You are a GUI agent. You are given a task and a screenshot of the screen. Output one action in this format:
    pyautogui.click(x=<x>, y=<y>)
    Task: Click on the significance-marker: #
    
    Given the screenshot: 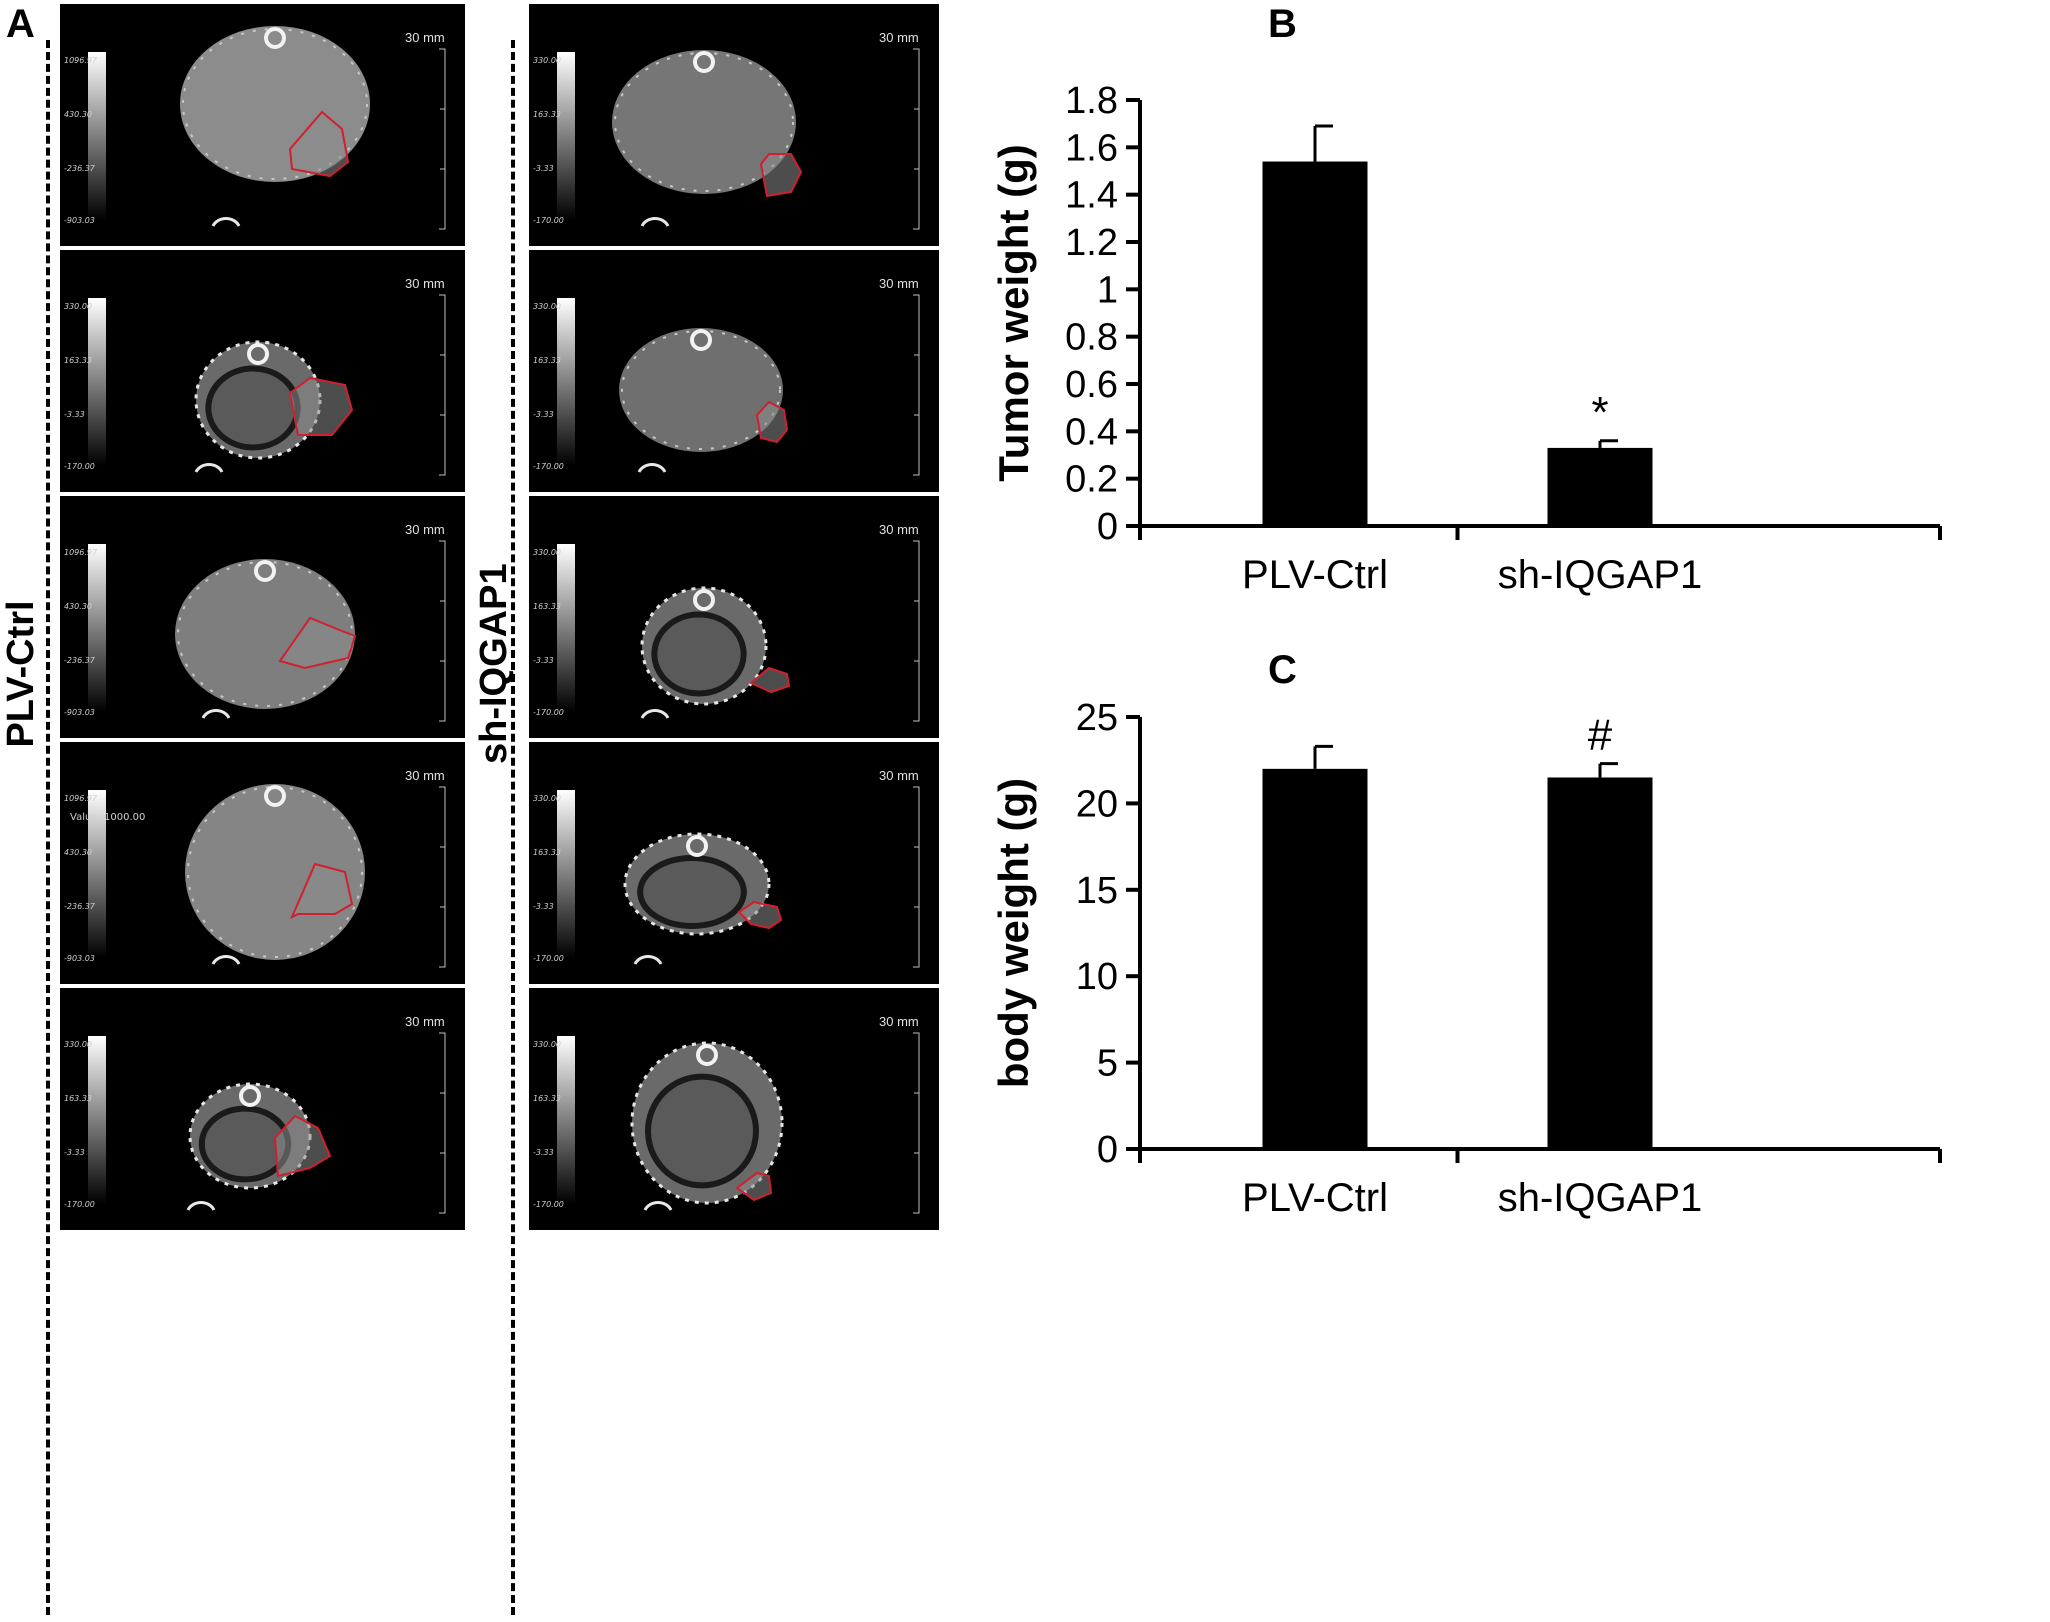 What is the action you would take?
    pyautogui.click(x=1600, y=735)
    